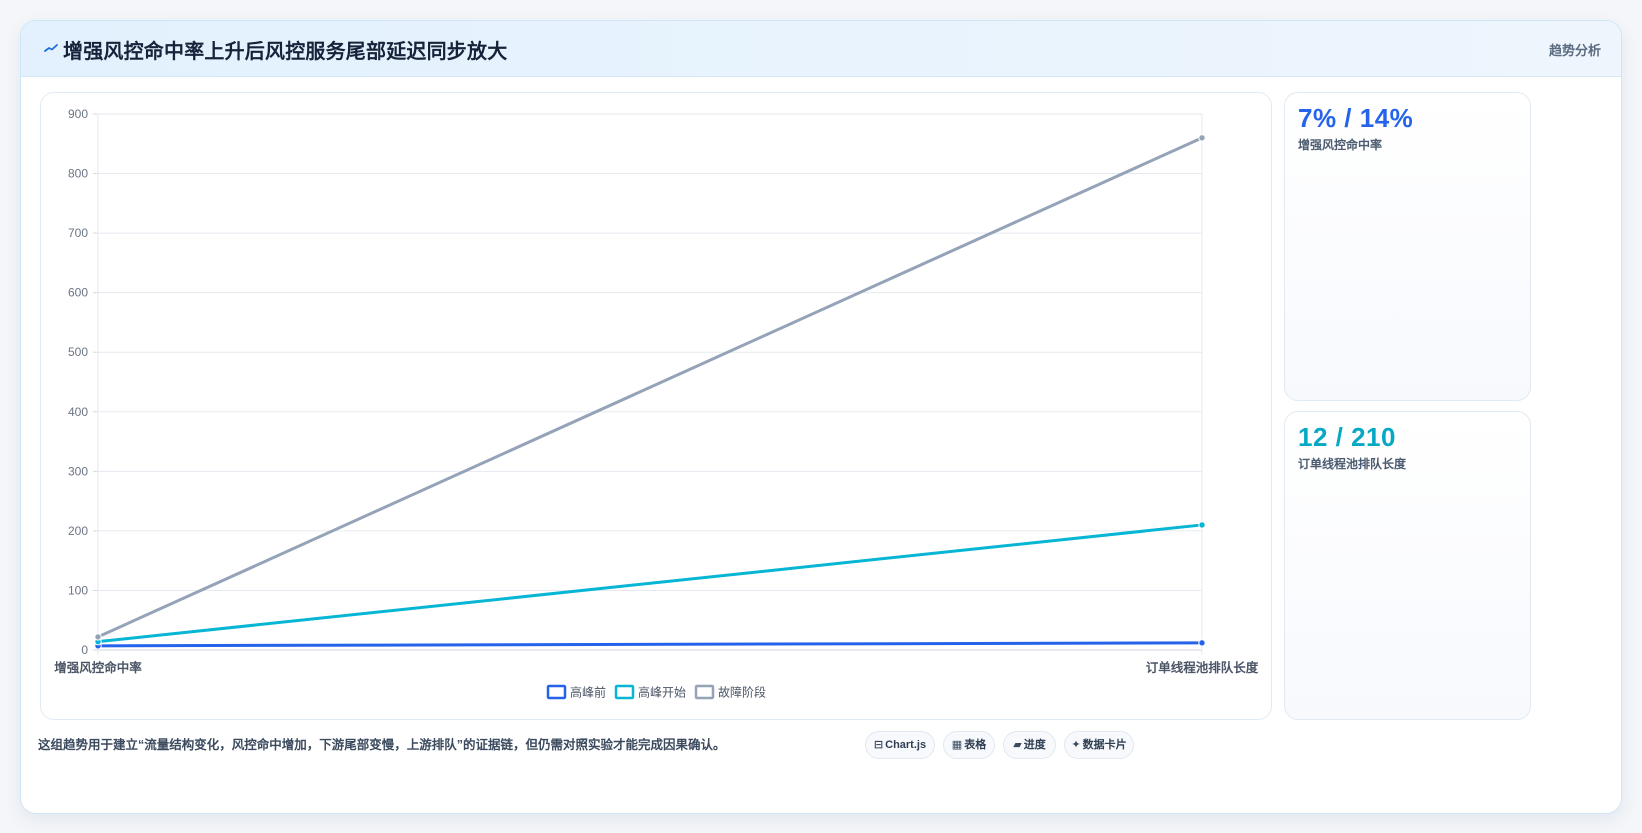 The image size is (1642, 833). Describe the element at coordinates (1347, 437) in the screenshot. I see `stat-value: 12 / 210` at that location.